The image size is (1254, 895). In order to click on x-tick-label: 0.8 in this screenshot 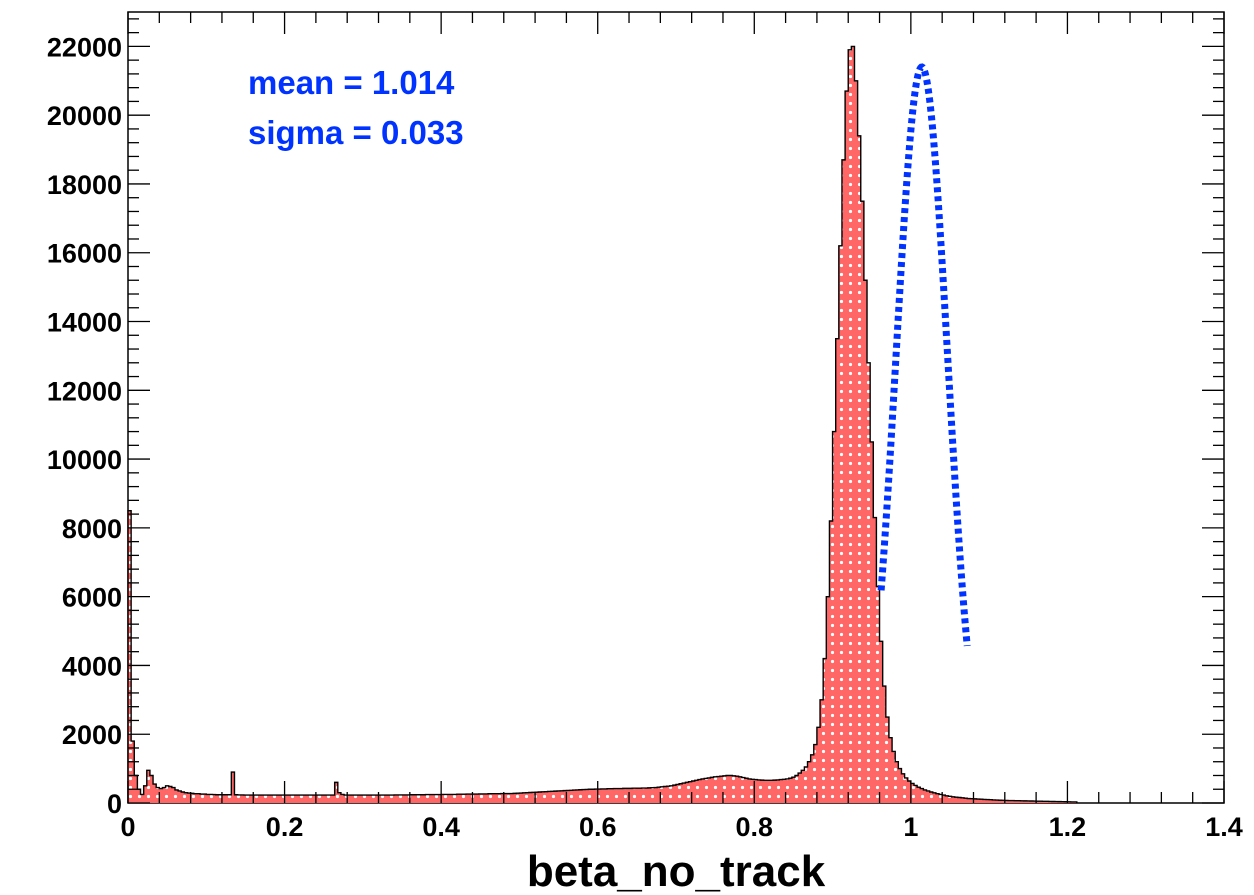, I will do `click(755, 827)`.